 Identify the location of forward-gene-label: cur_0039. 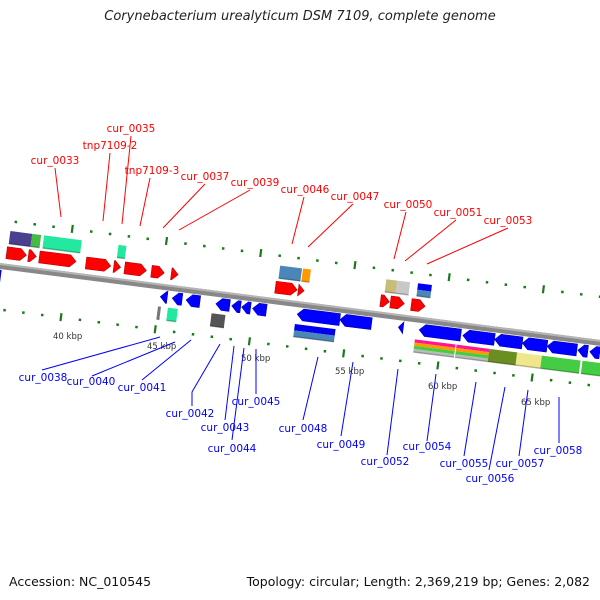
(255, 183).